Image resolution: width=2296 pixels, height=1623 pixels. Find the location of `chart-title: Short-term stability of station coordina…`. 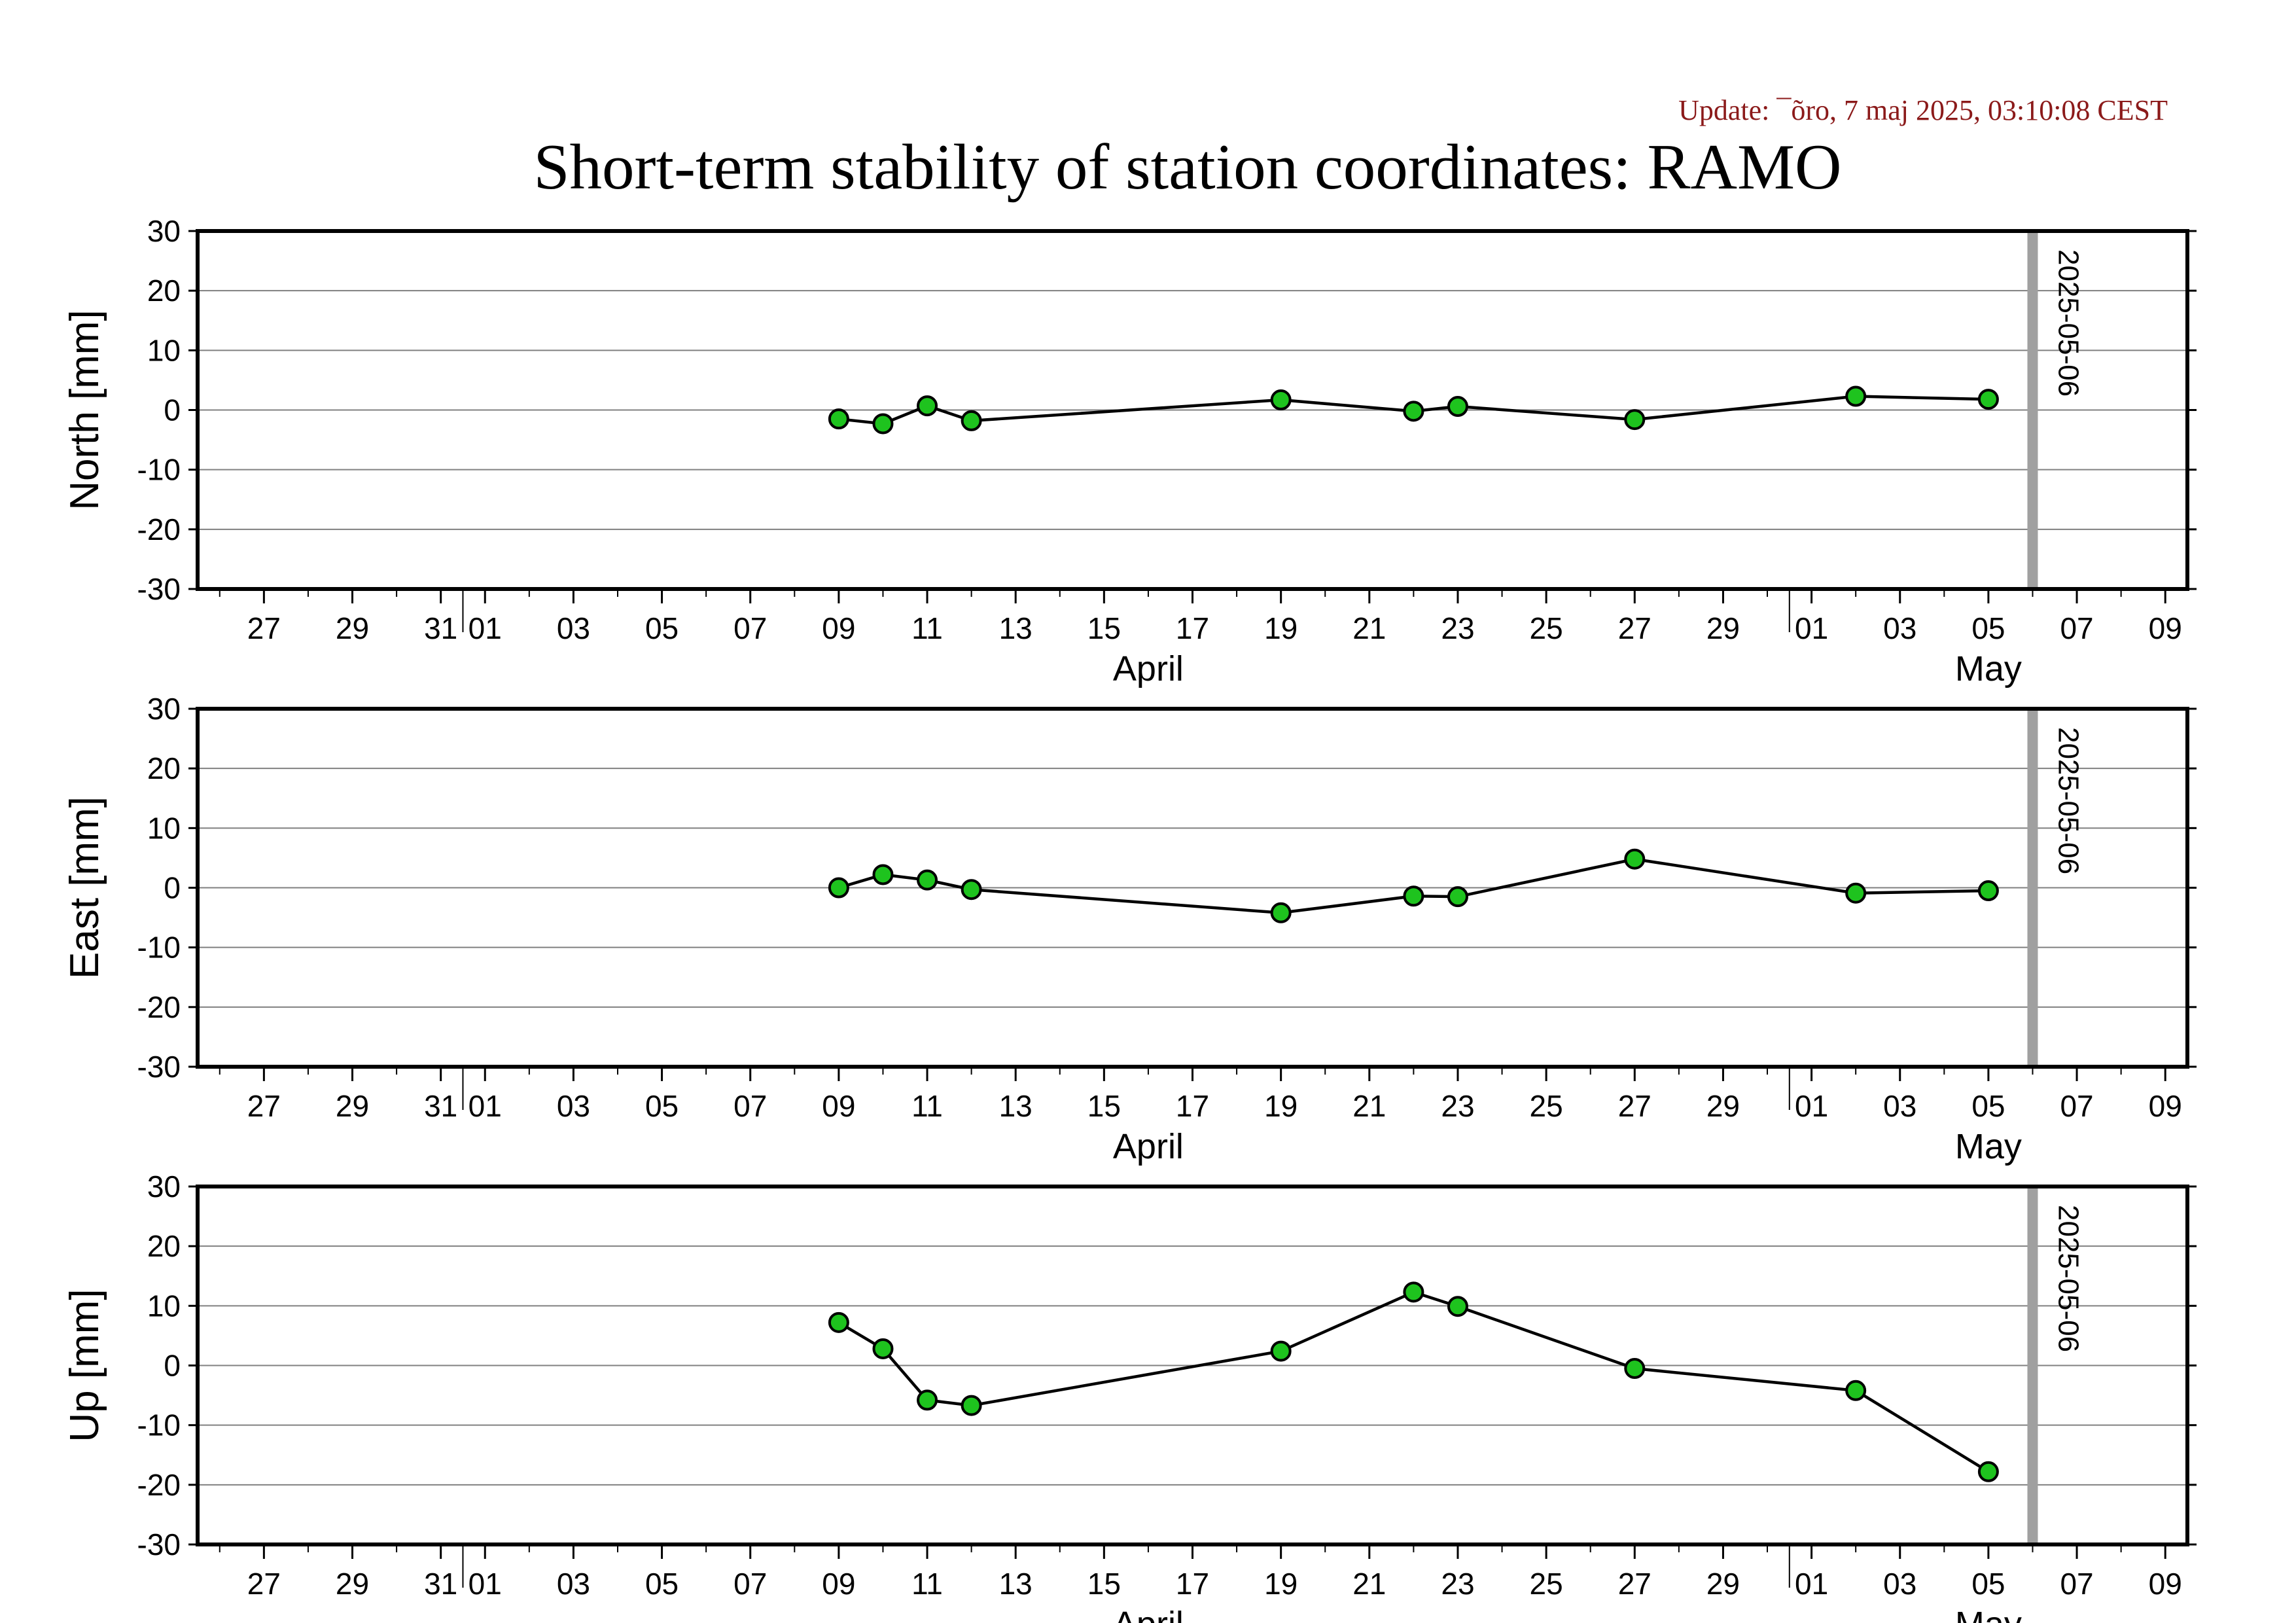

chart-title: Short-term stability of station coordina… is located at coordinates (1188, 167).